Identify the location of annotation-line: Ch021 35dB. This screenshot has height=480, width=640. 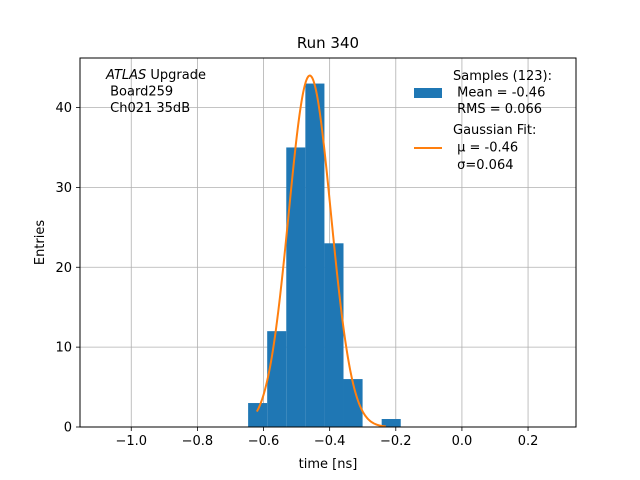
(148, 108).